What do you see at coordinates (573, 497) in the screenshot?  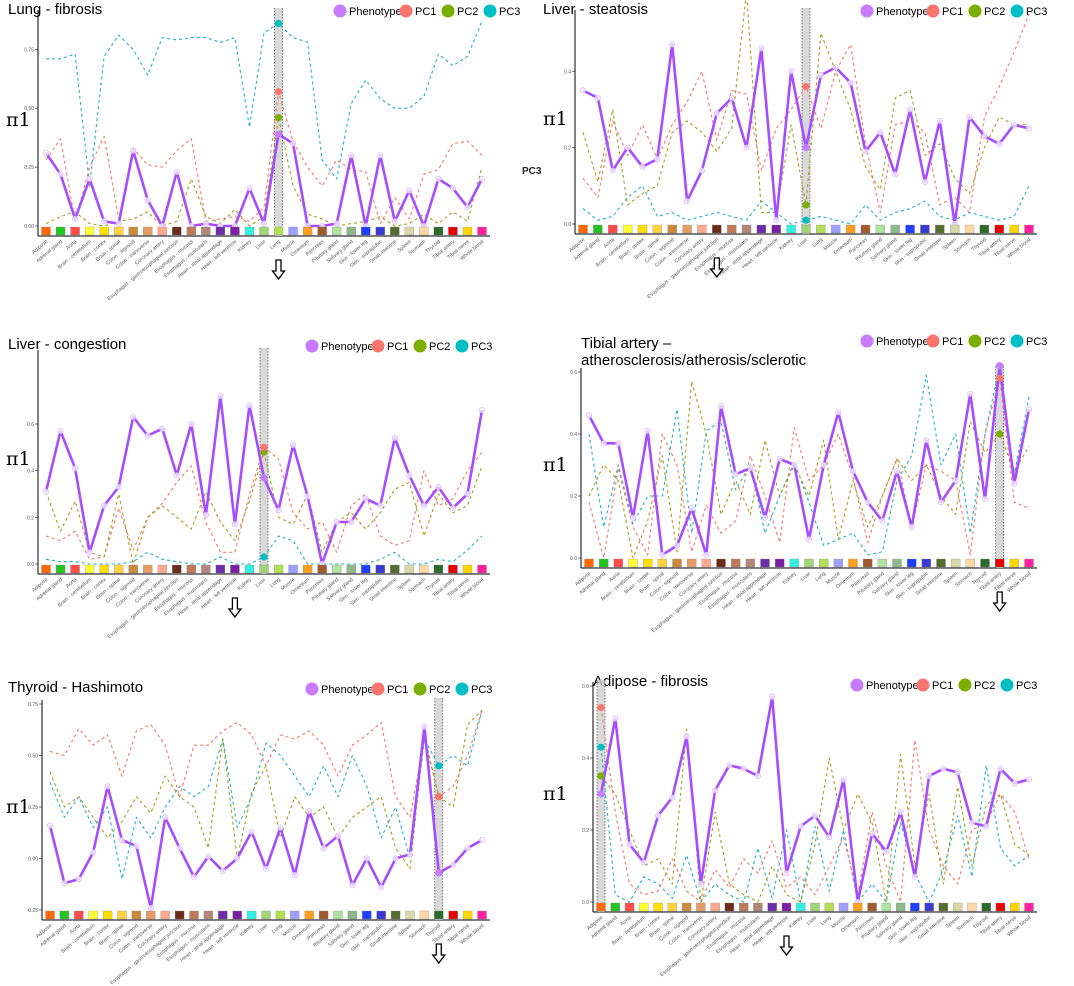 I see `y-tick-label: 0.2` at bounding box center [573, 497].